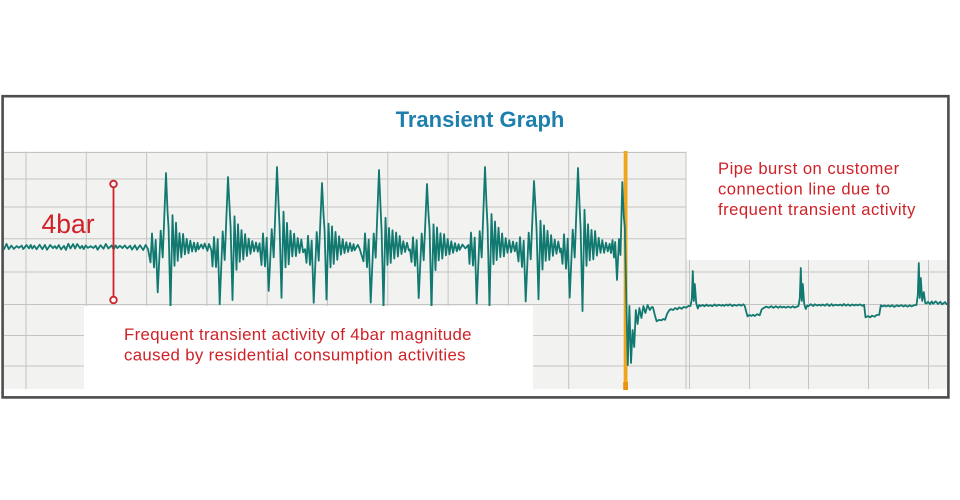 This screenshot has width=960, height=500. Describe the element at coordinates (480, 119) in the screenshot. I see `svg-text: Transient Graph` at that location.